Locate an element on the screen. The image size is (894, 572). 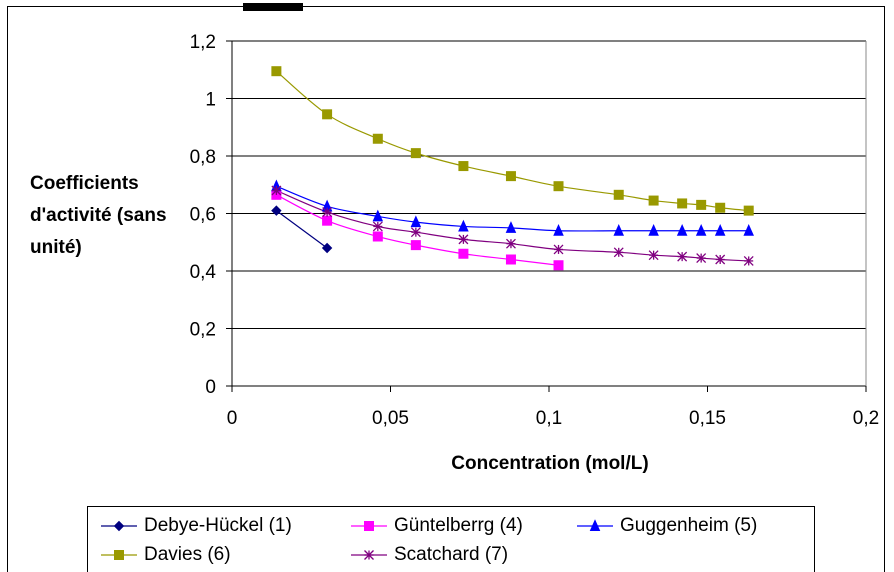
y-tick-label: 0,6 is located at coordinates (203, 215).